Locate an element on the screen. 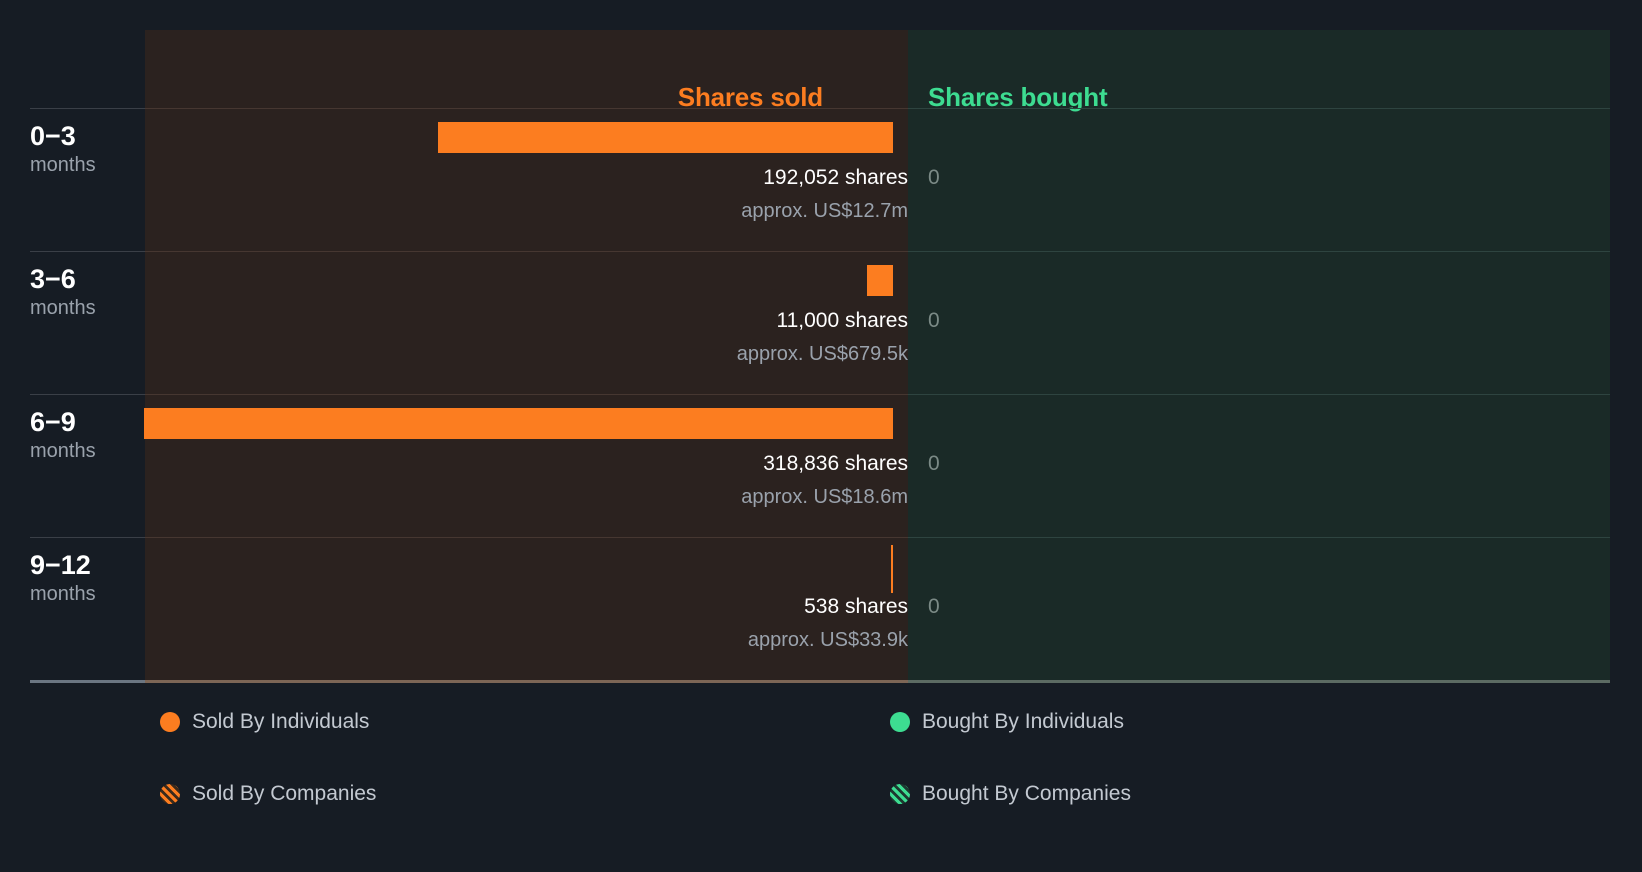 Image resolution: width=1642 pixels, height=872 pixels. legend-item: Bought By Companies is located at coordinates (1010, 794).